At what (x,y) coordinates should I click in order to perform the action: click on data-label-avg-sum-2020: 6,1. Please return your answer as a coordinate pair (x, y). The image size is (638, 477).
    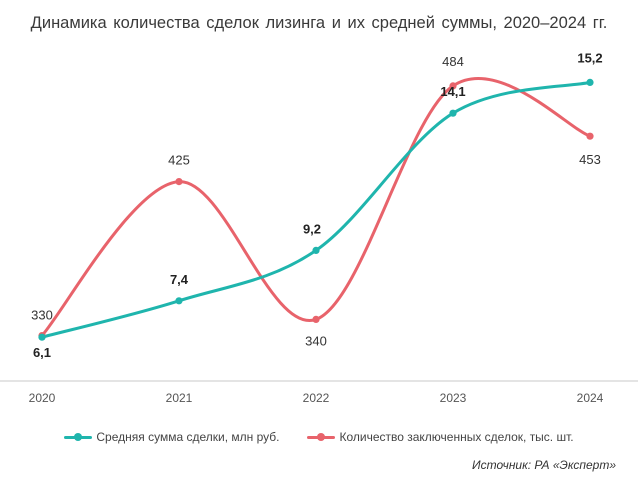
    Looking at the image, I should click on (42, 352).